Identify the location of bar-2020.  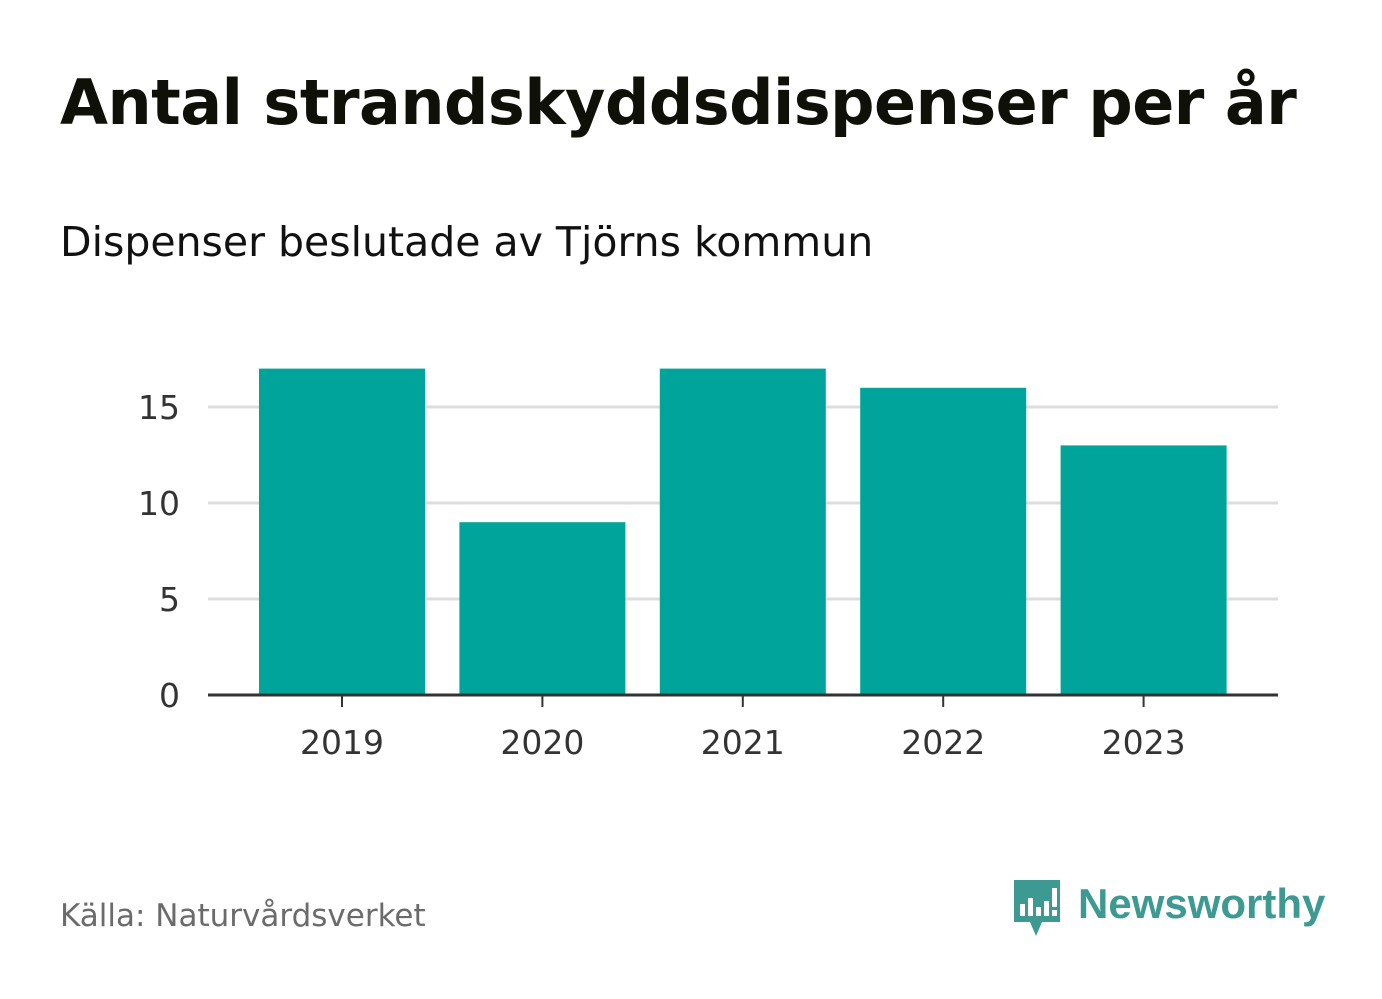
(542, 608).